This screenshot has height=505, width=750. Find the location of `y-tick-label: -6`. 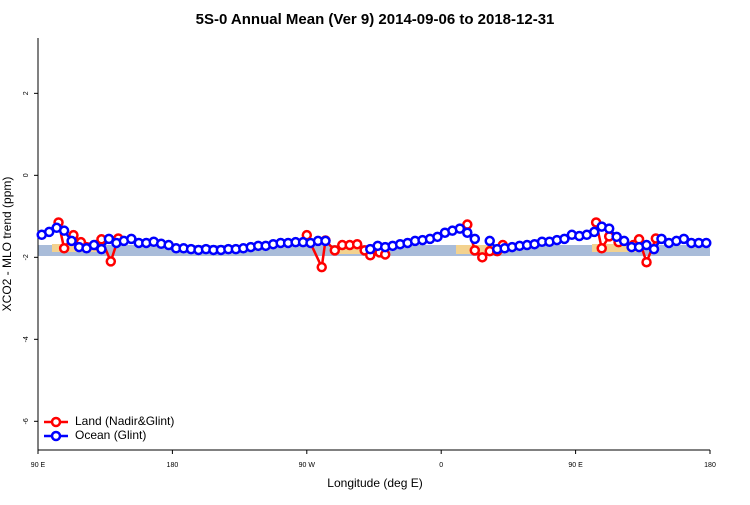

y-tick-label: -6 is located at coordinates (26, 421).